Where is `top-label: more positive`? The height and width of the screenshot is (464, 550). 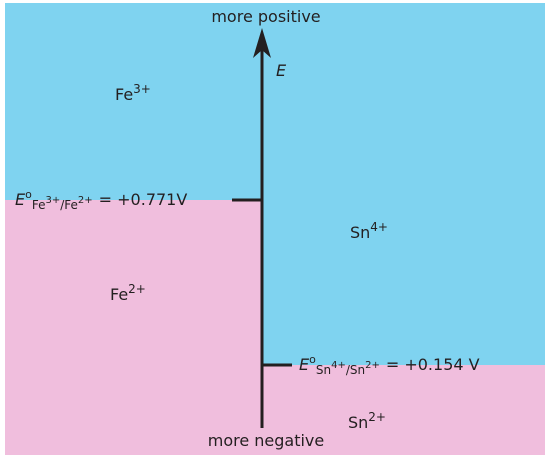
top-label: more positive is located at coordinates (265, 16).